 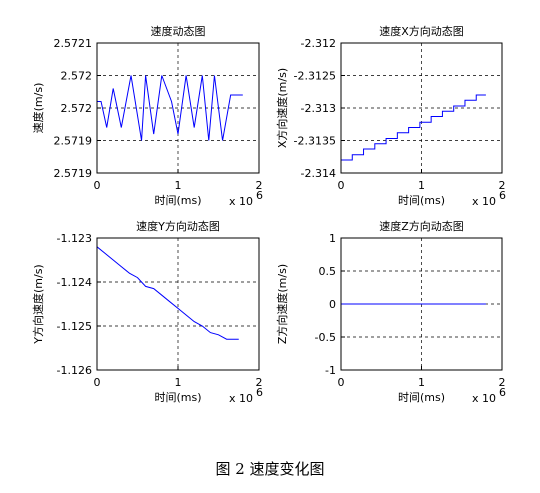 I want to click on chart-title: 速度X方向动态图, so click(x=421, y=31).